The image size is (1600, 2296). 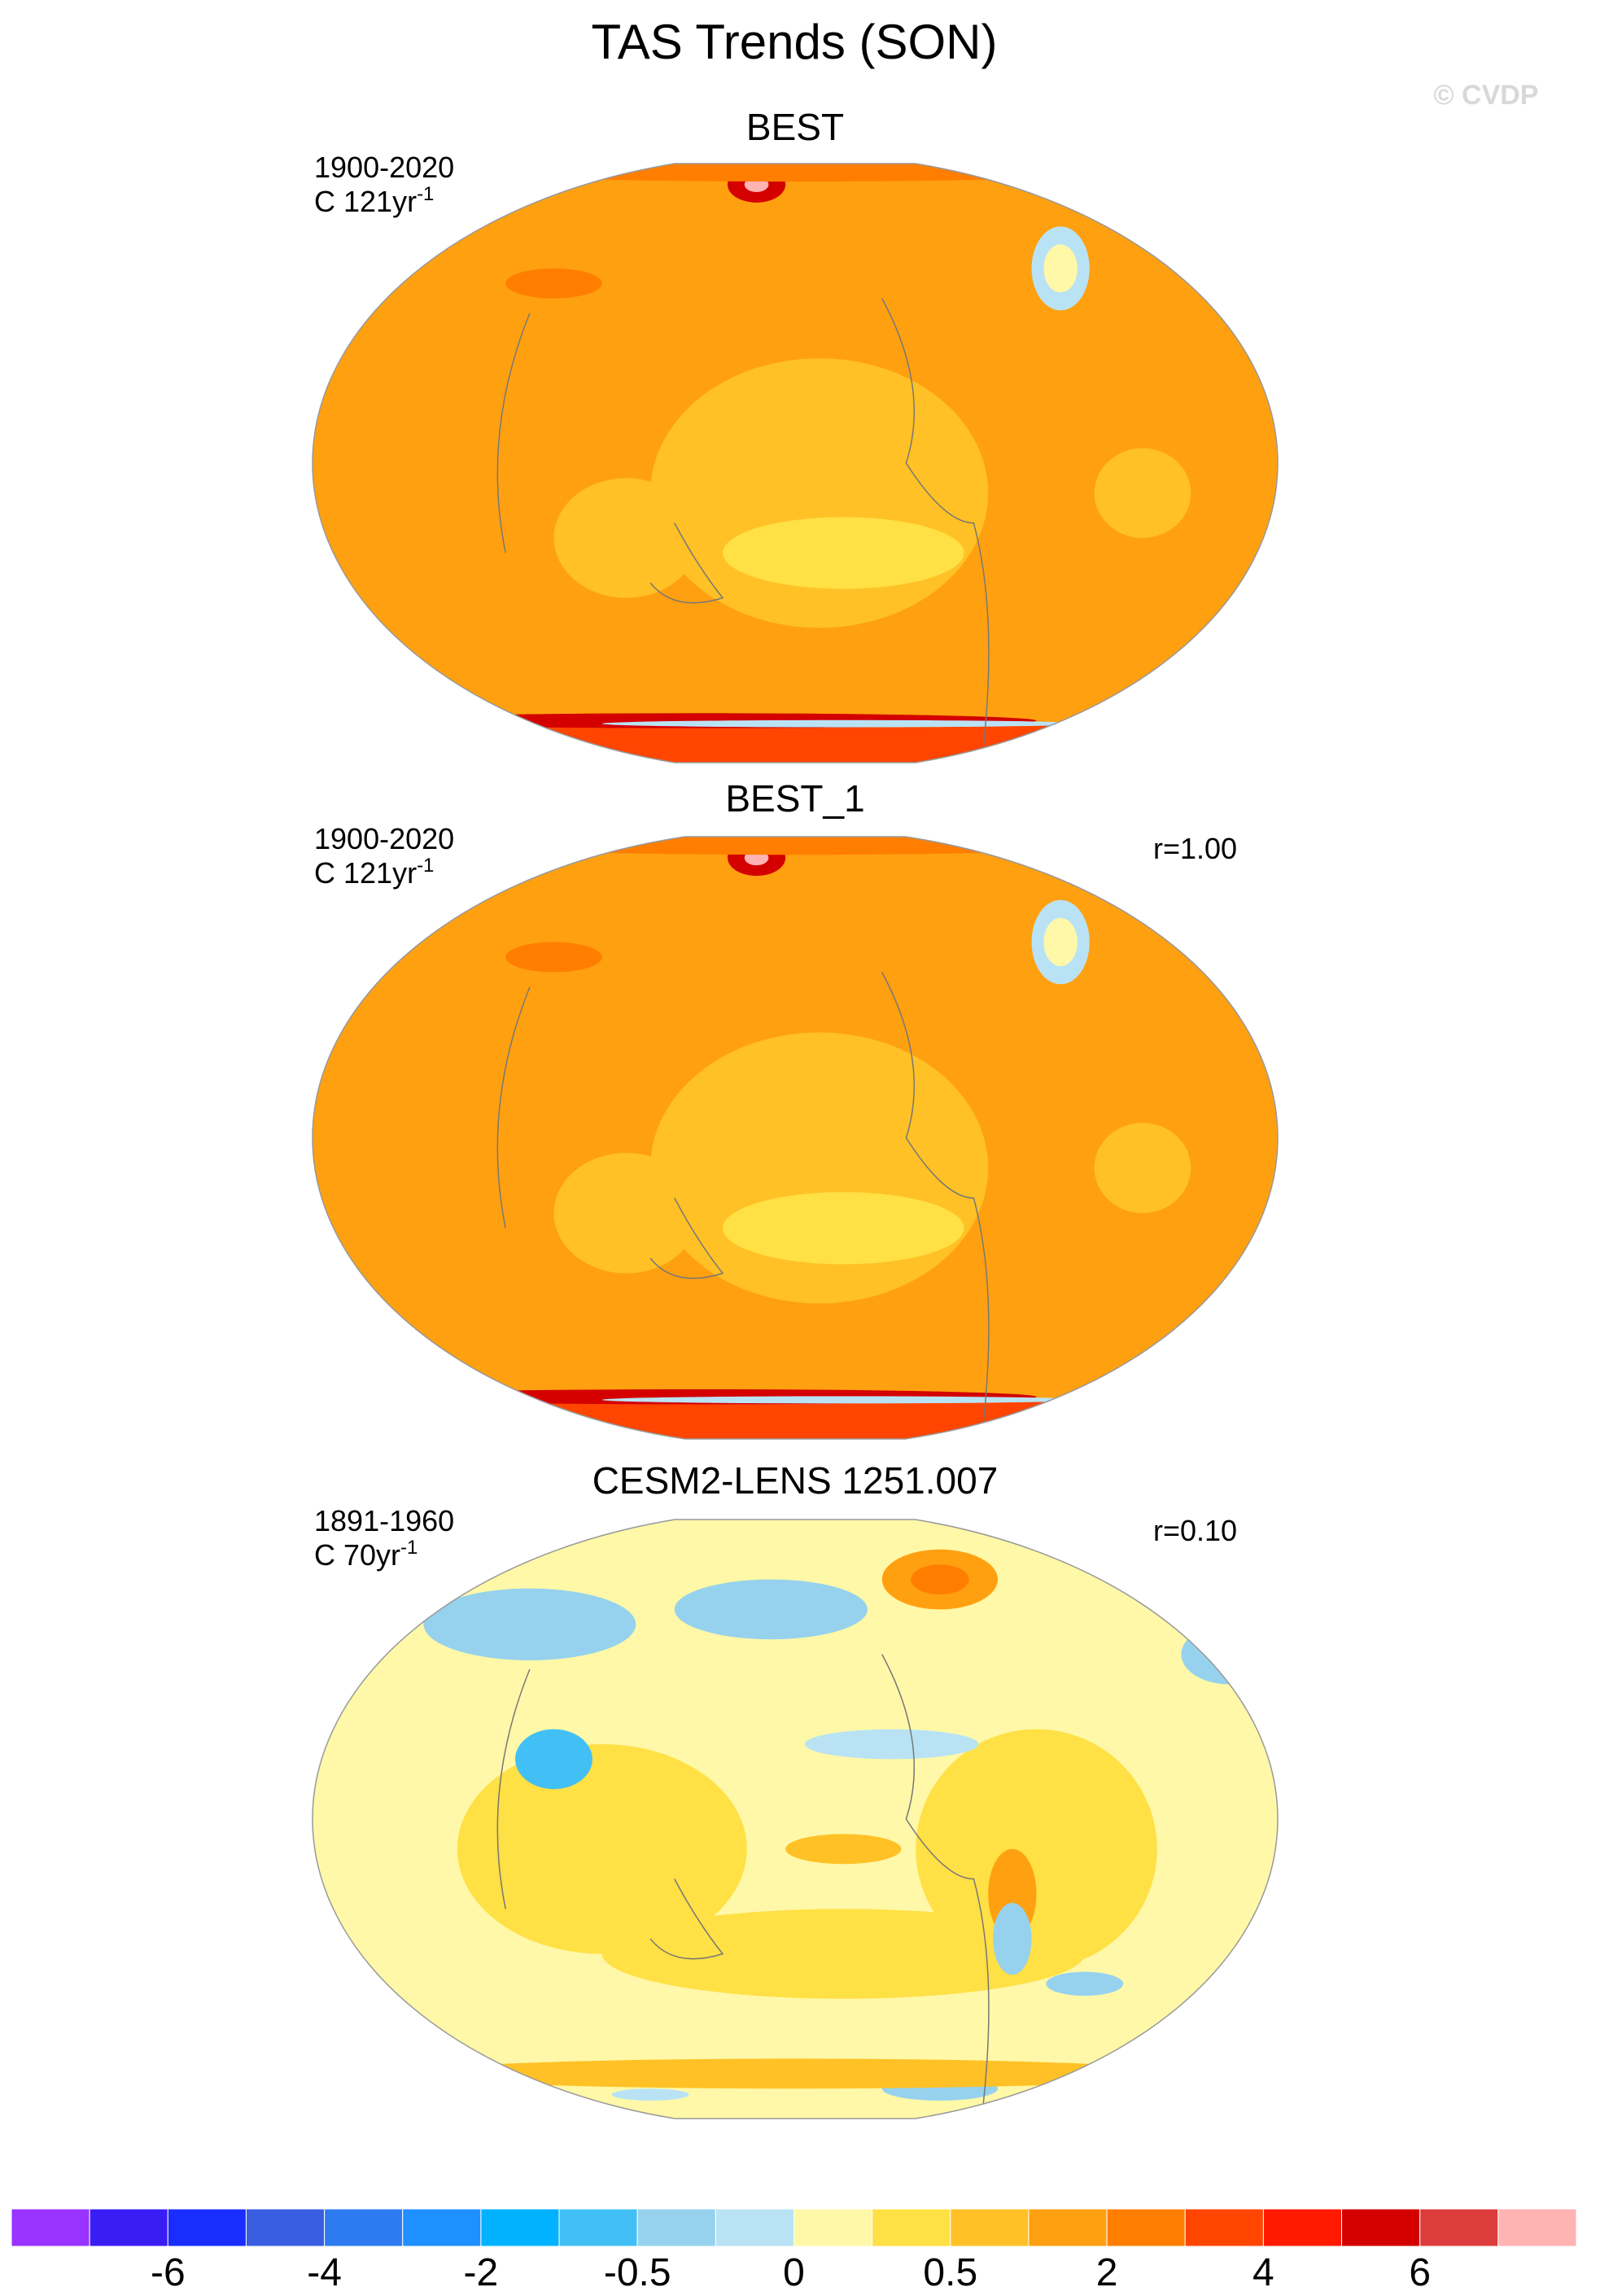 What do you see at coordinates (482, 2272) in the screenshot?
I see `colorbar-tick-label: -2` at bounding box center [482, 2272].